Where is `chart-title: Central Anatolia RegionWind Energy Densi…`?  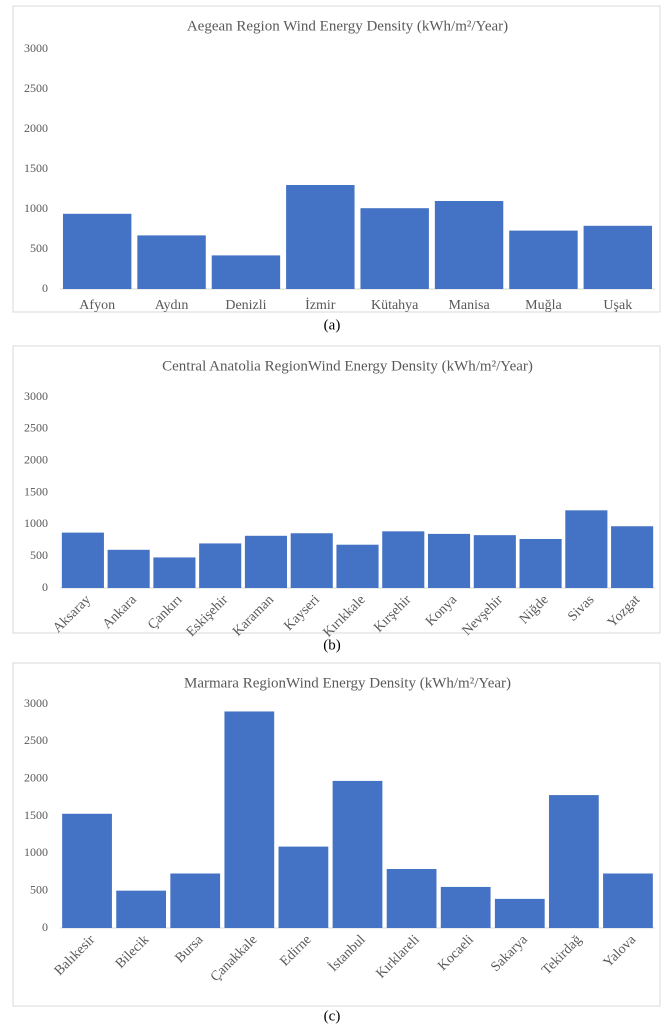 chart-title: Central Anatolia RegionWind Energy Densi… is located at coordinates (347, 366).